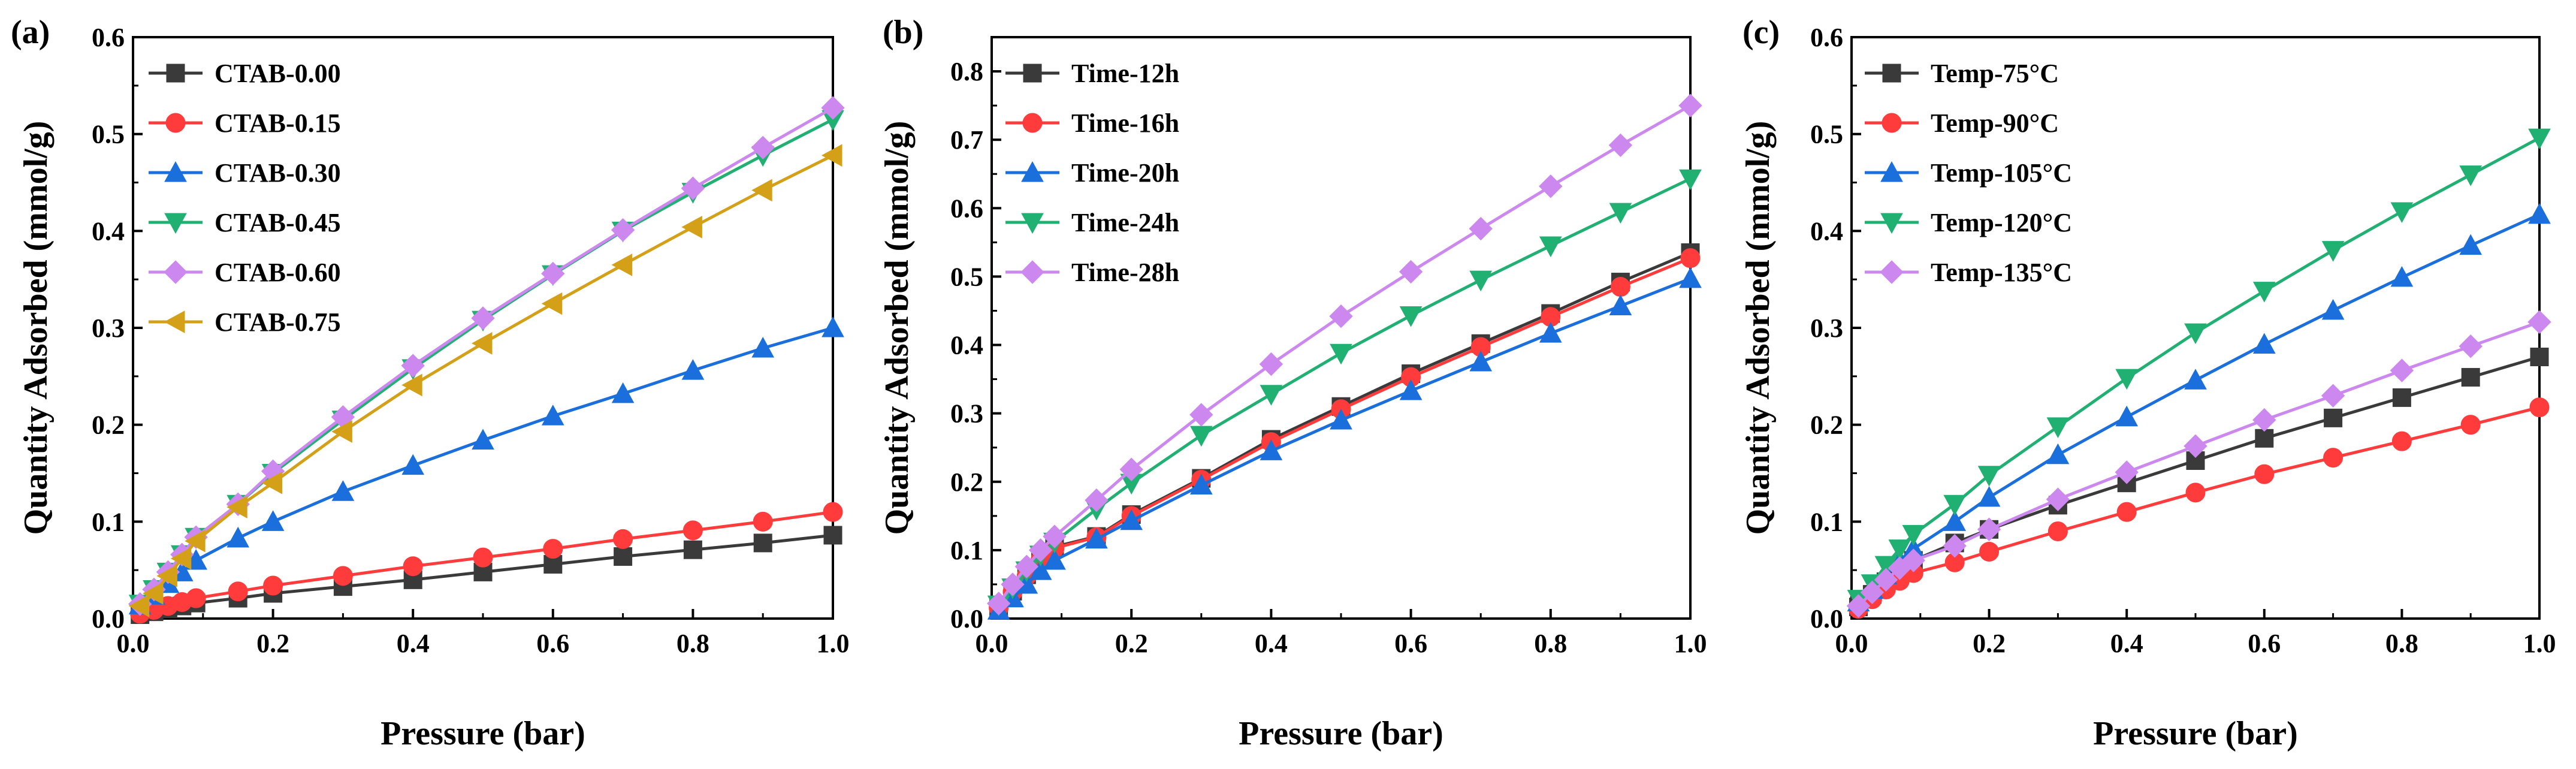 The height and width of the screenshot is (769, 2576). What do you see at coordinates (897, 328) in the screenshot?
I see `panel-b-y-axis-label: Quantity Adsorbed (mmol/g)` at bounding box center [897, 328].